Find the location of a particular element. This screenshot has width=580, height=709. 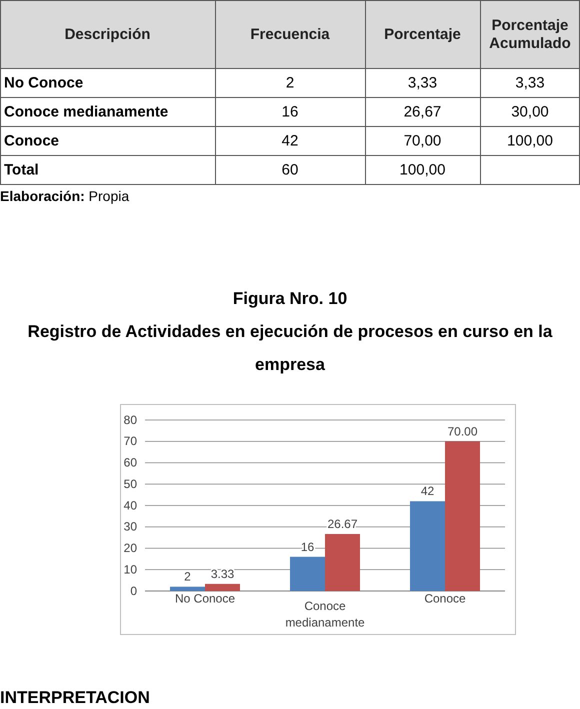

y-tick-label: 60 is located at coordinates (131, 463).